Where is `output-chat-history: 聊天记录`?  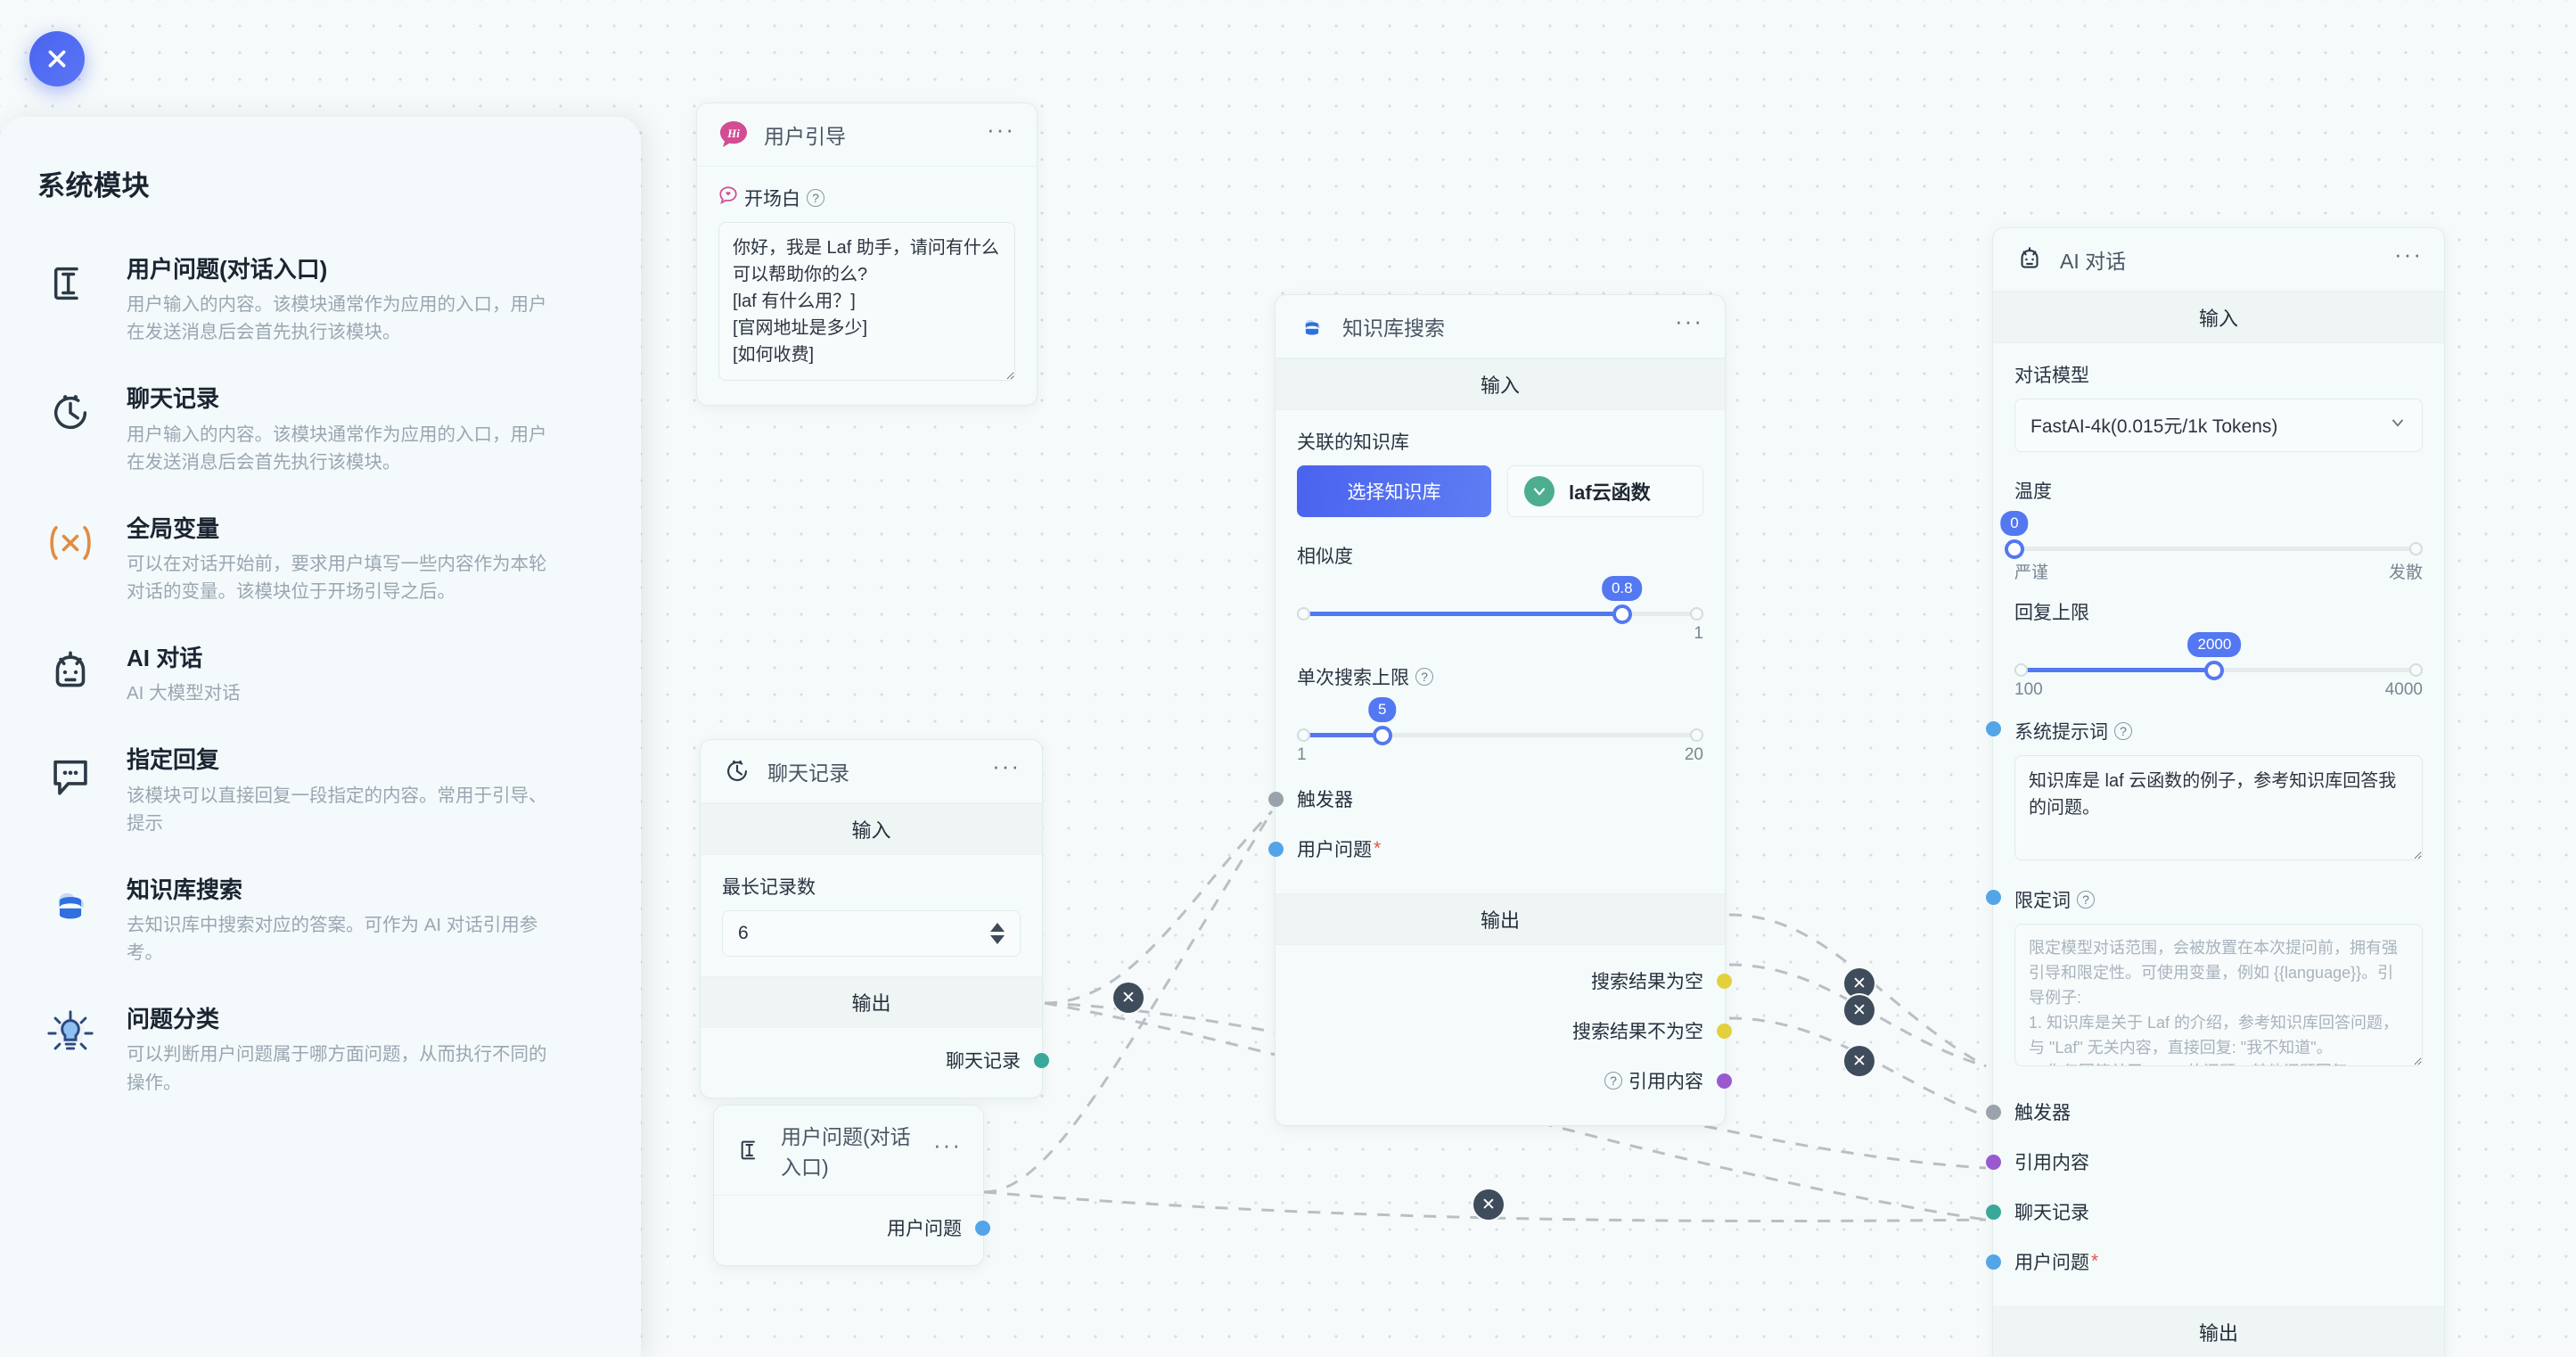 output-chat-history: 聊天记录 is located at coordinates (885, 1060).